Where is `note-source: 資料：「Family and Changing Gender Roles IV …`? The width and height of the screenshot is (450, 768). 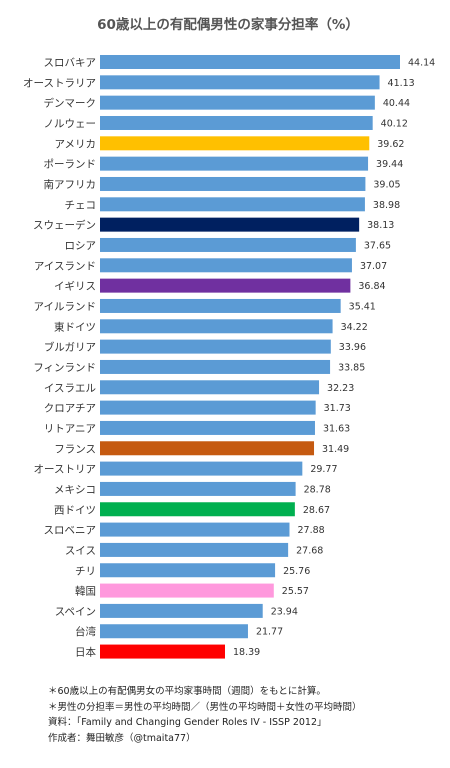
note-source: 資料：「Family and Changing Gender Roles IV … is located at coordinates (187, 722).